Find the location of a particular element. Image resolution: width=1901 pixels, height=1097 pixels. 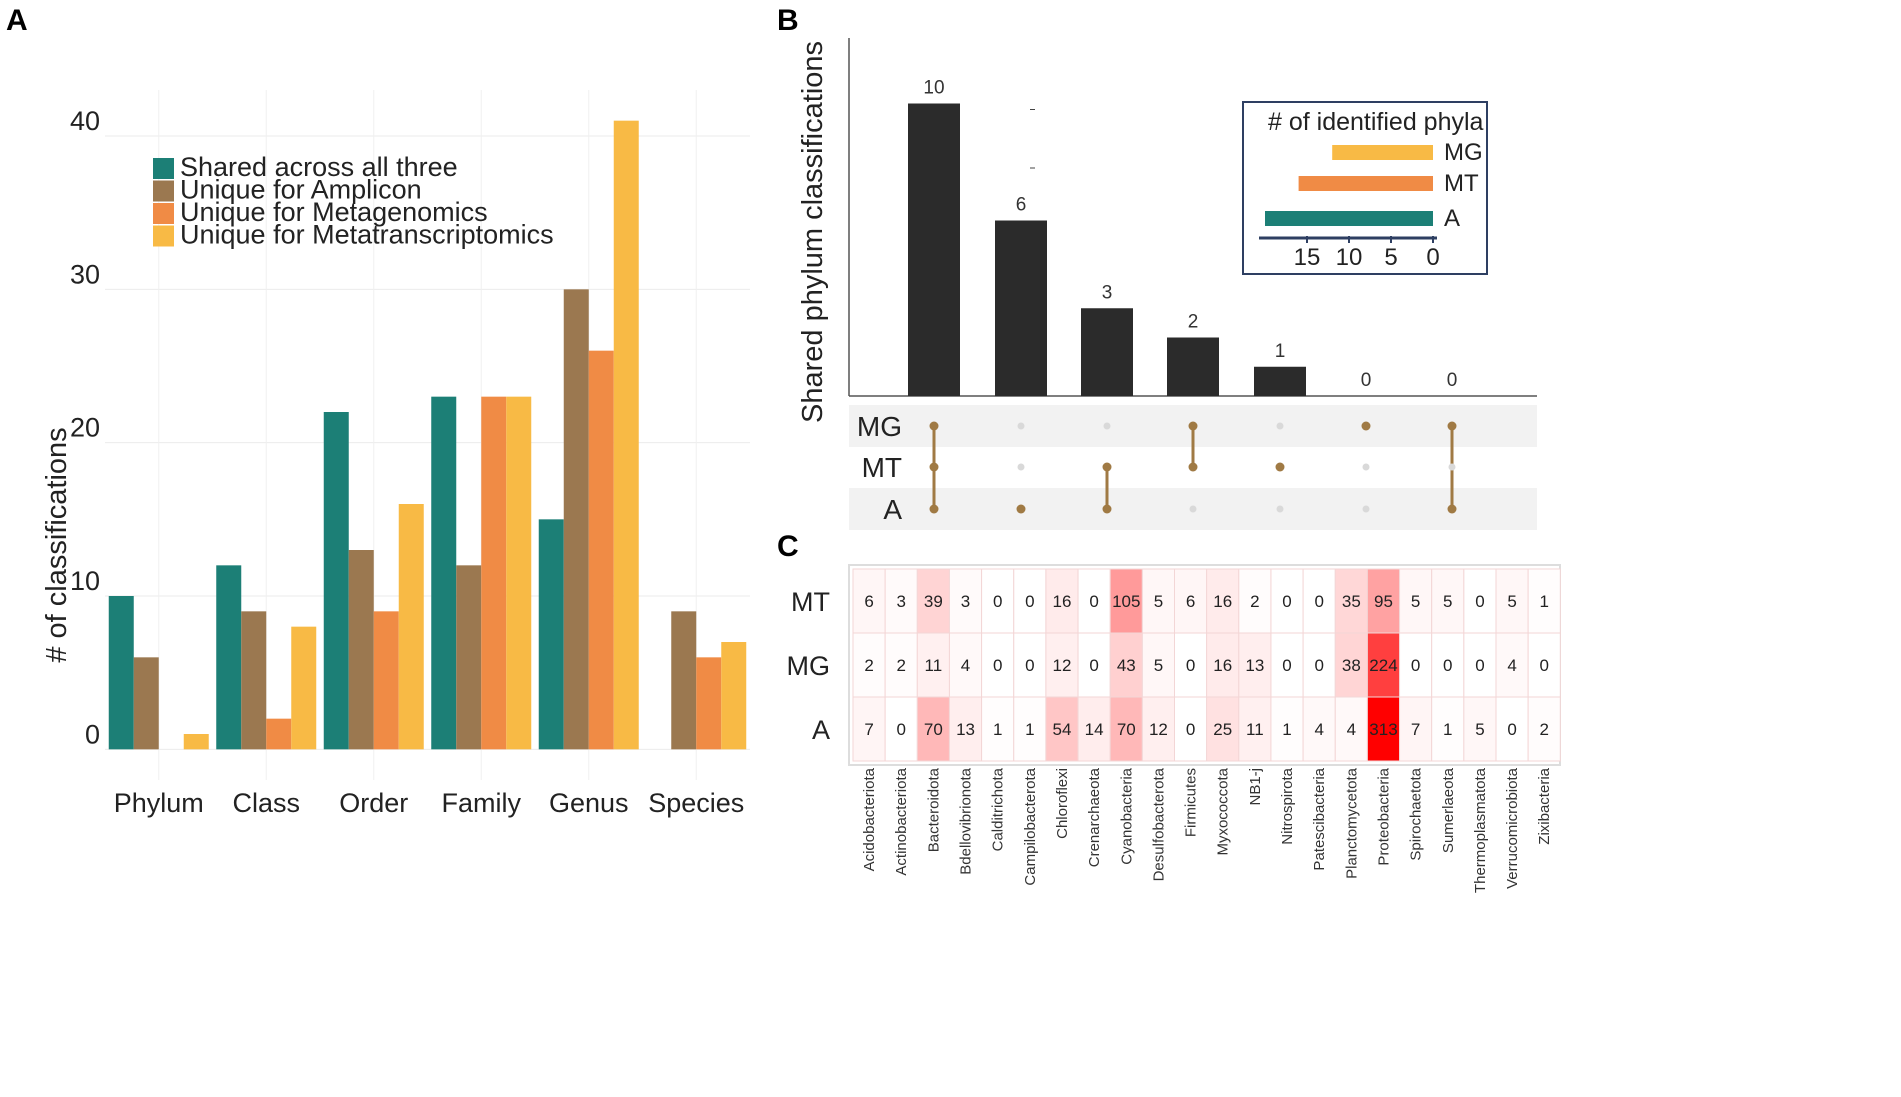

x-tick-label: Species is located at coordinates (696, 803).